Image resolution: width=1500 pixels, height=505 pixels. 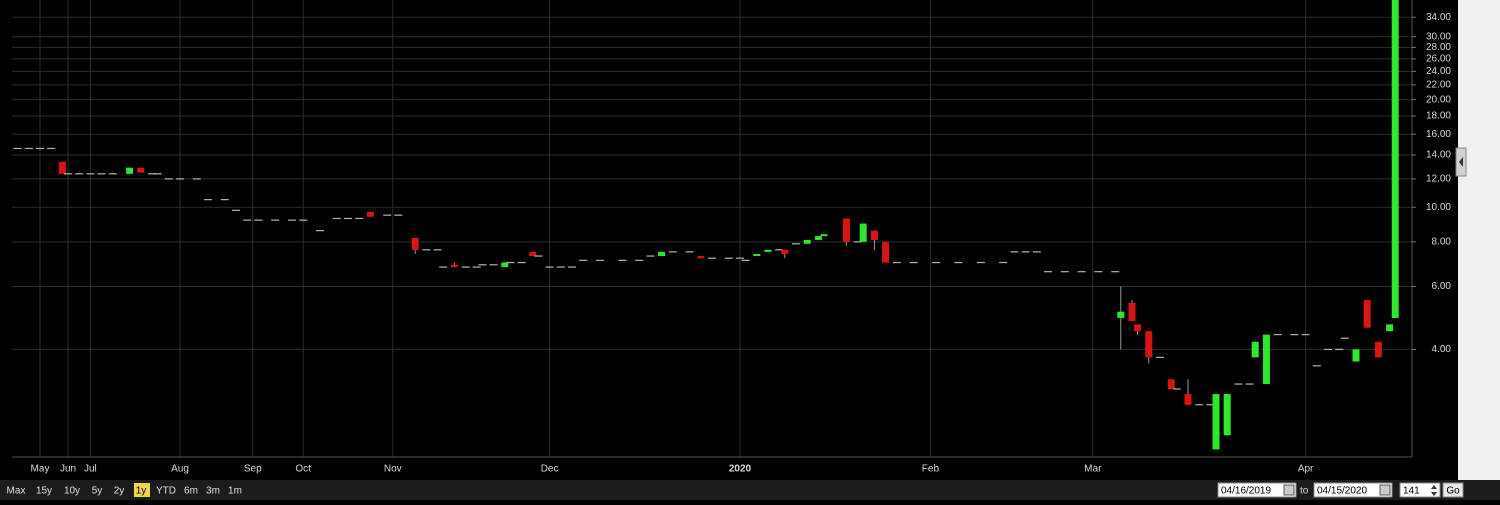 I want to click on count-input-box, so click(x=1420, y=490).